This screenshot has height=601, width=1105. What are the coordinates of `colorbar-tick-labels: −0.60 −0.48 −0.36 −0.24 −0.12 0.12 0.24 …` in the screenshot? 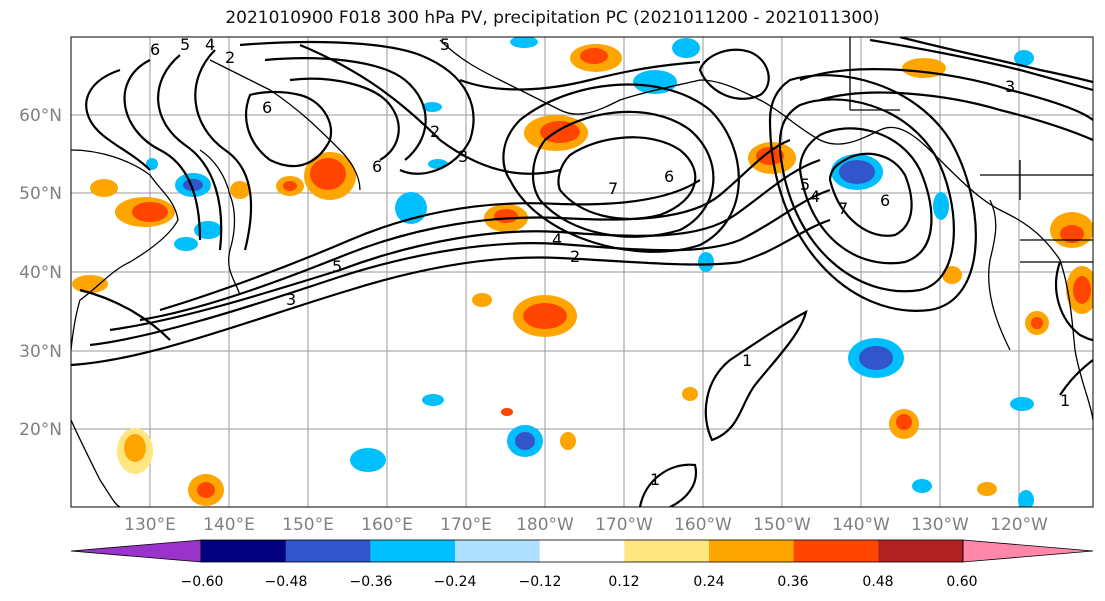 It's located at (579, 582).